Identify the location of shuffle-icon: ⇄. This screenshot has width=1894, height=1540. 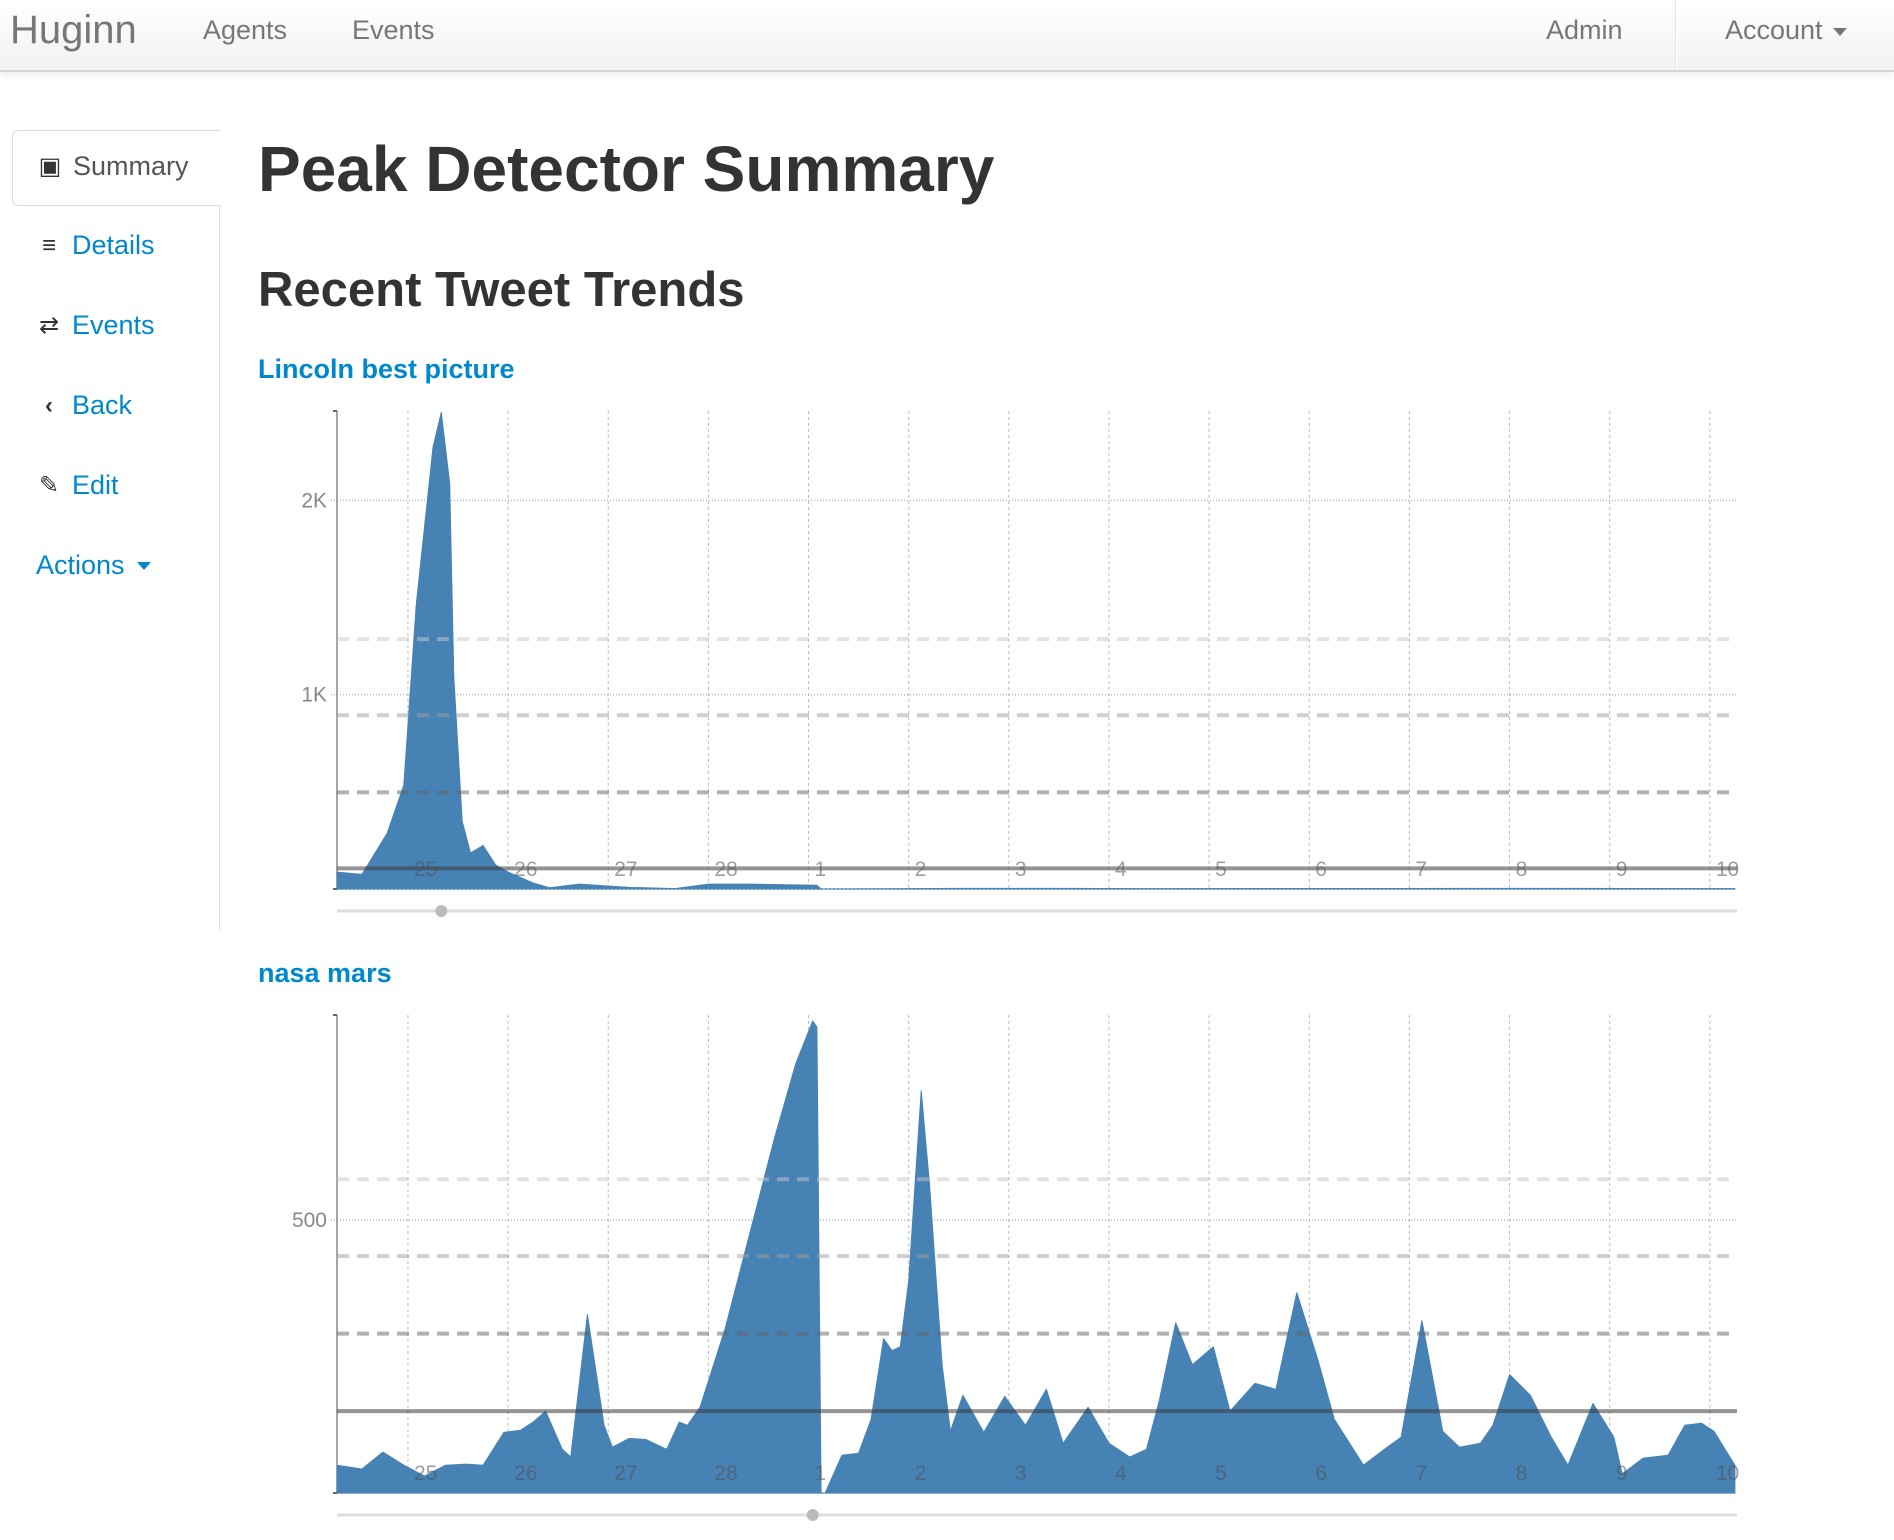
(49, 325).